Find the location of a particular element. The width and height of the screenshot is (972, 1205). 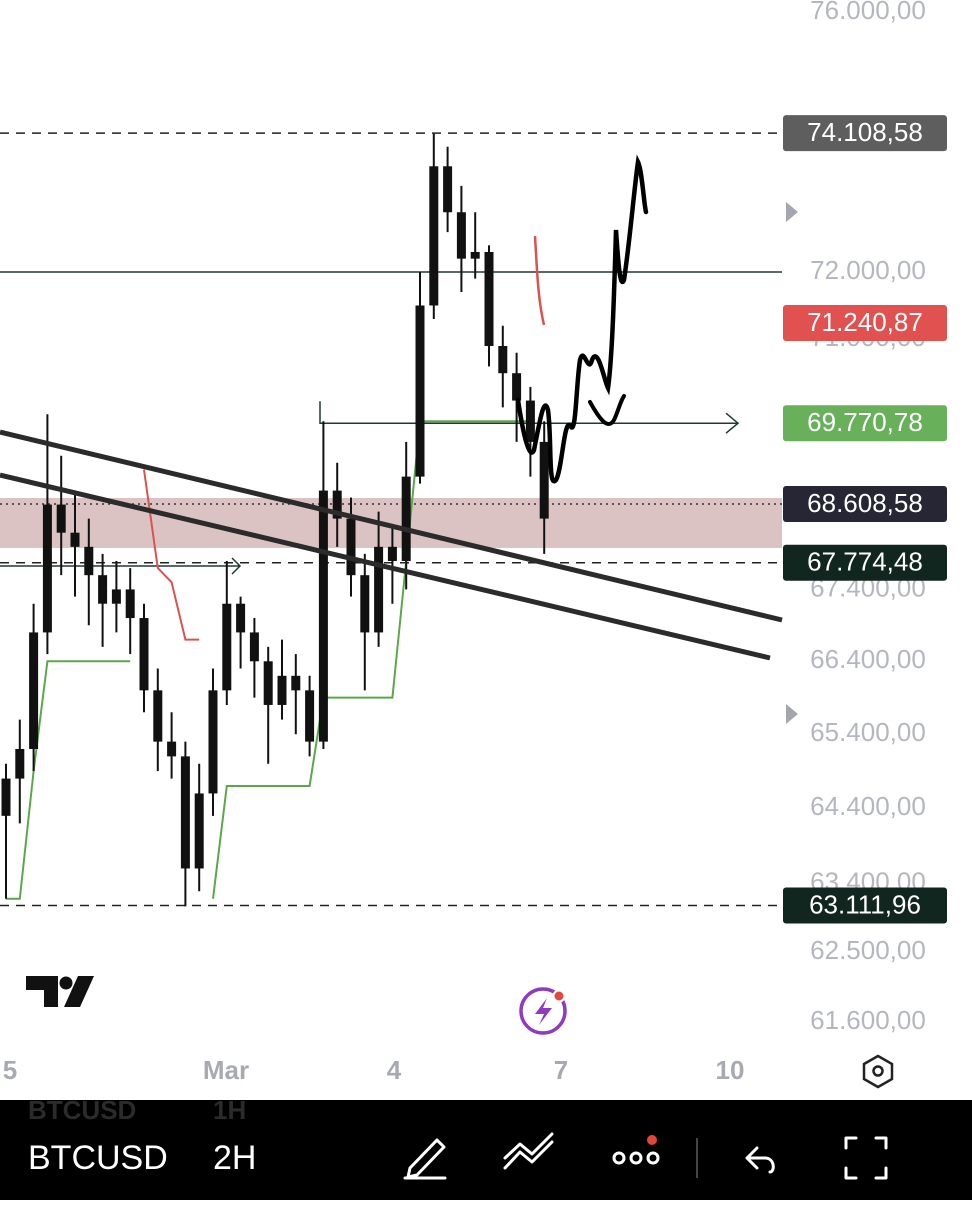

price-tag-label: 67.774,48 is located at coordinates (865, 562).